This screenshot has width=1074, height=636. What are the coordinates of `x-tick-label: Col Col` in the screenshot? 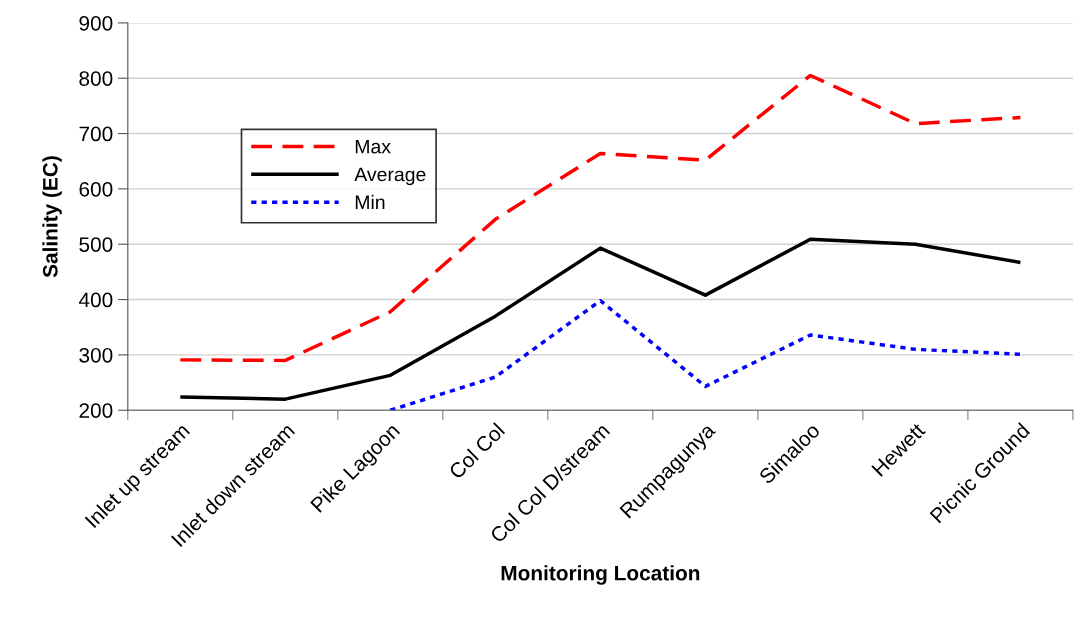 It's located at (476, 451).